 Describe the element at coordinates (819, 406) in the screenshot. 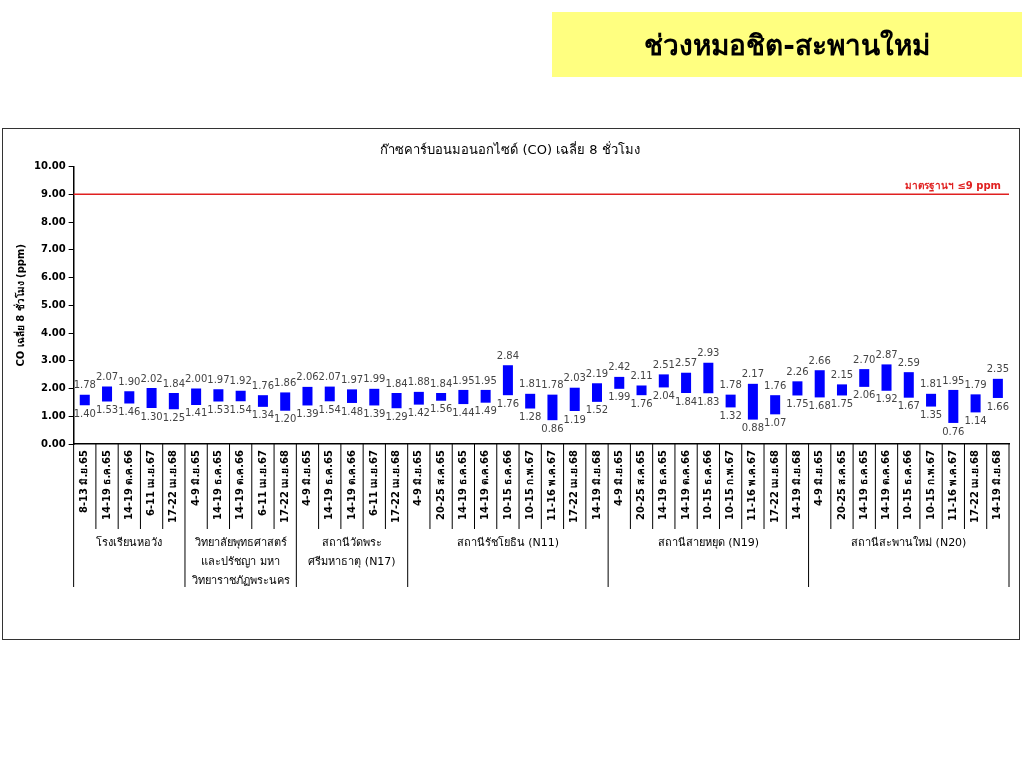

I see `annotation: 1.68` at that location.